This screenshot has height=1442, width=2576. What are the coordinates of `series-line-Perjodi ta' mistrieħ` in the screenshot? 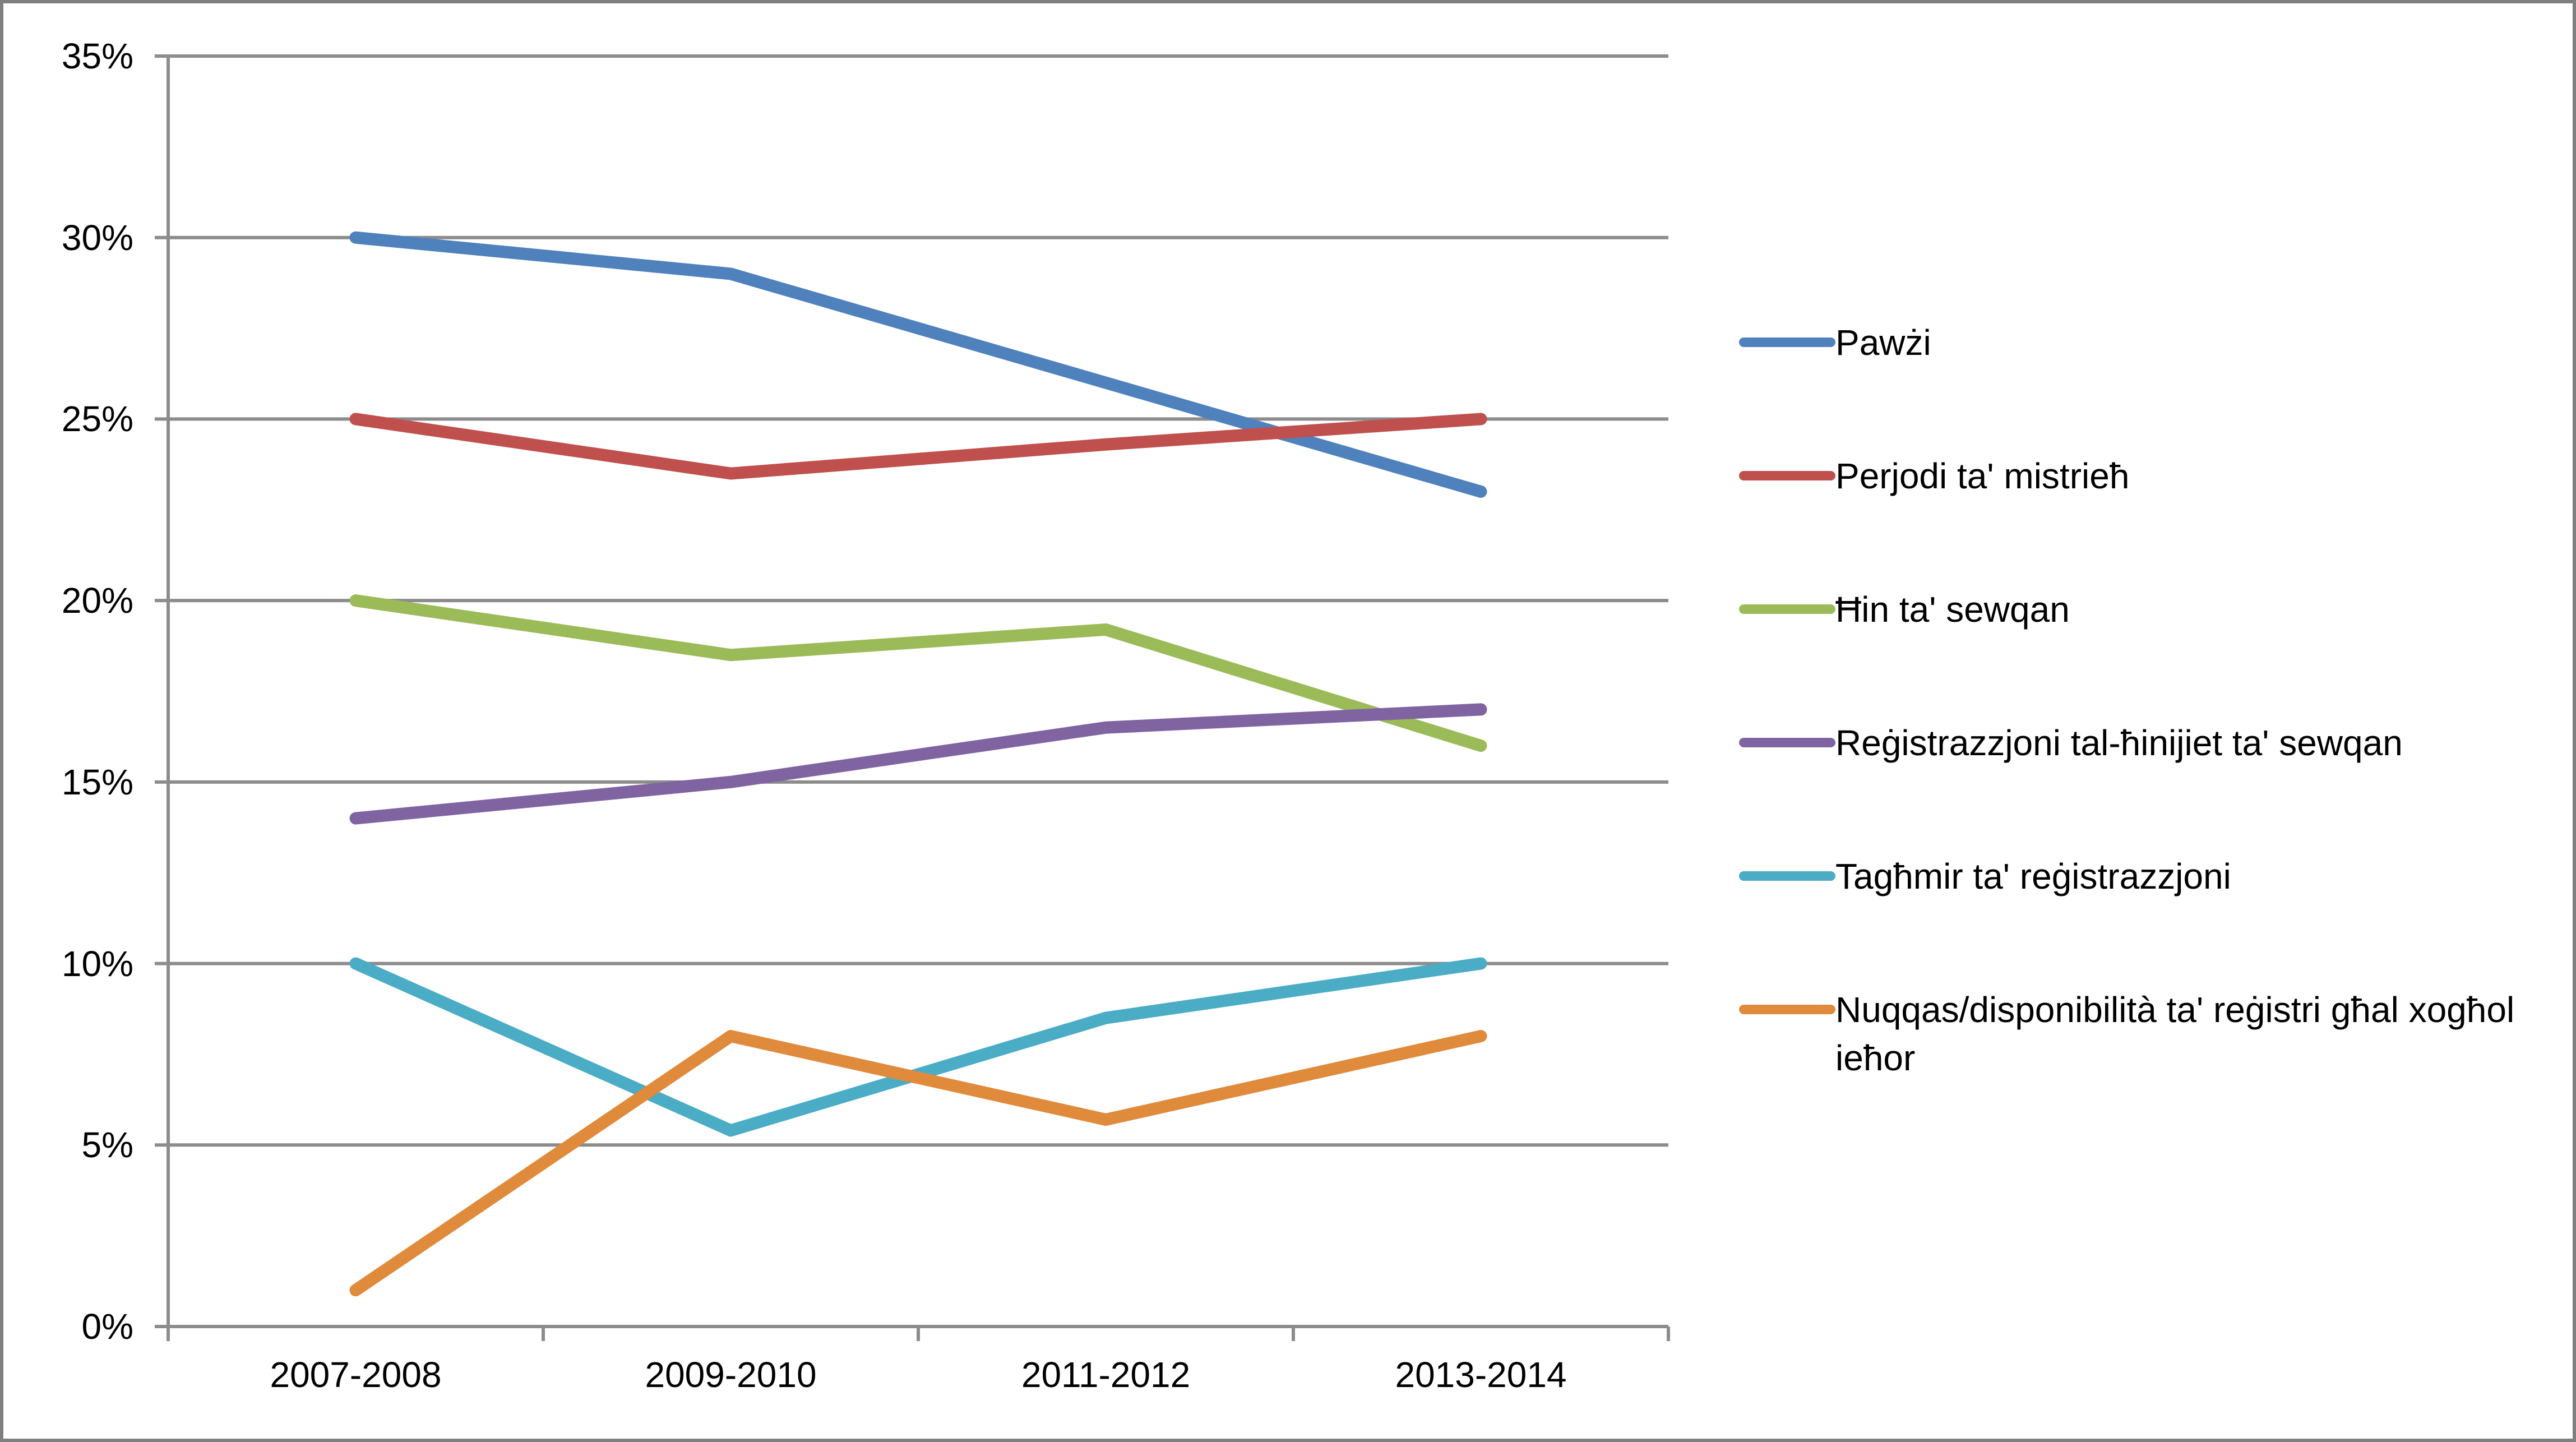 It's located at (918, 446).